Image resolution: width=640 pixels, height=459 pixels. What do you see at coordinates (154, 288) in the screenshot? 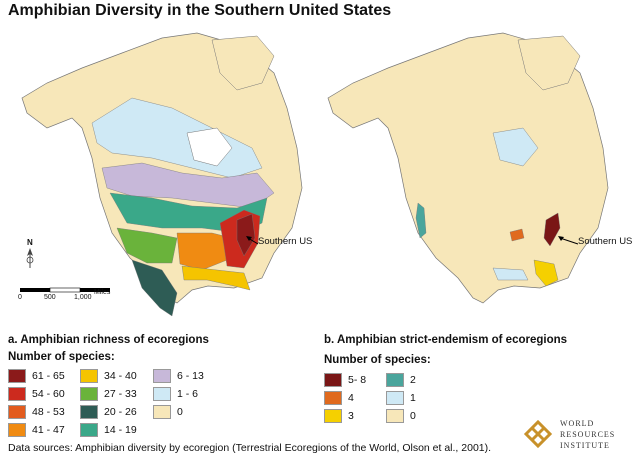
I see `mexico-region` at bounding box center [154, 288].